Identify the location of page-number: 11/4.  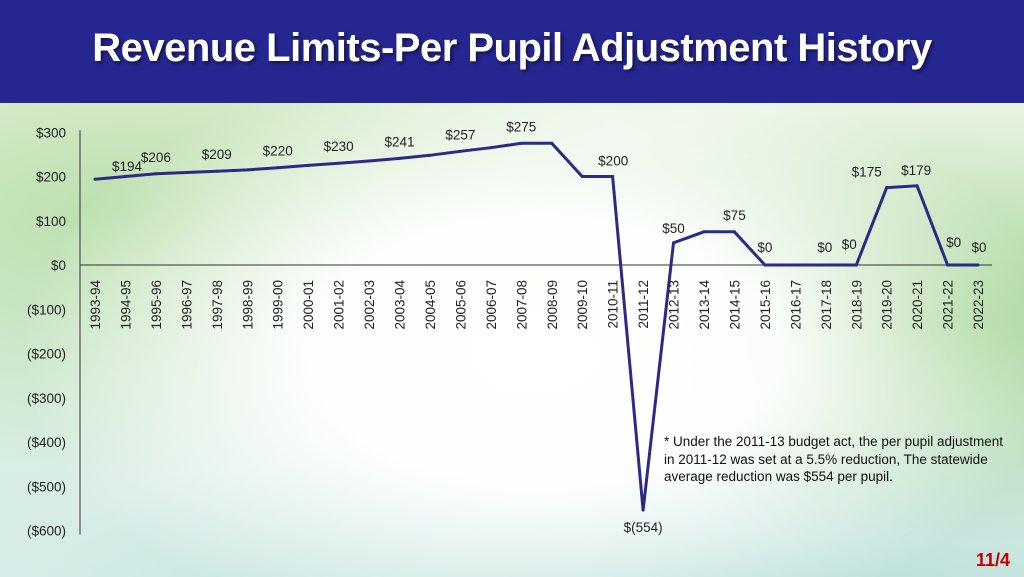
(992, 560).